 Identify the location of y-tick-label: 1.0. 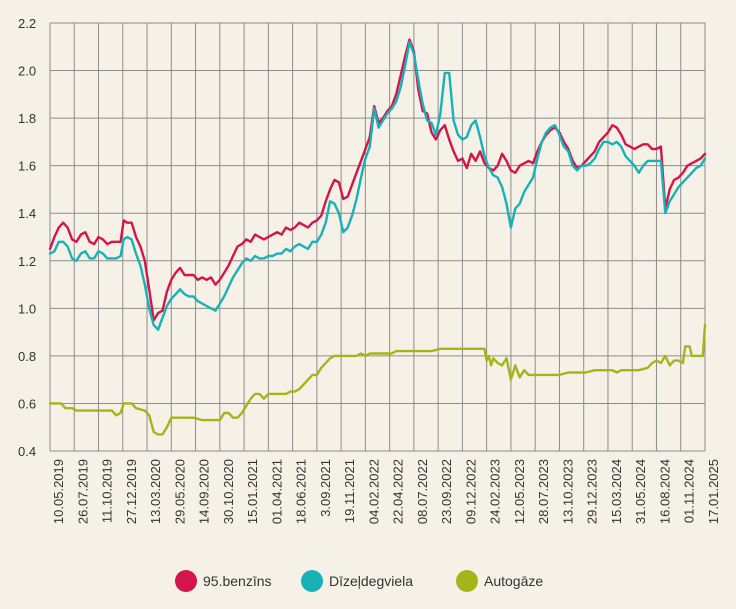
(27, 308).